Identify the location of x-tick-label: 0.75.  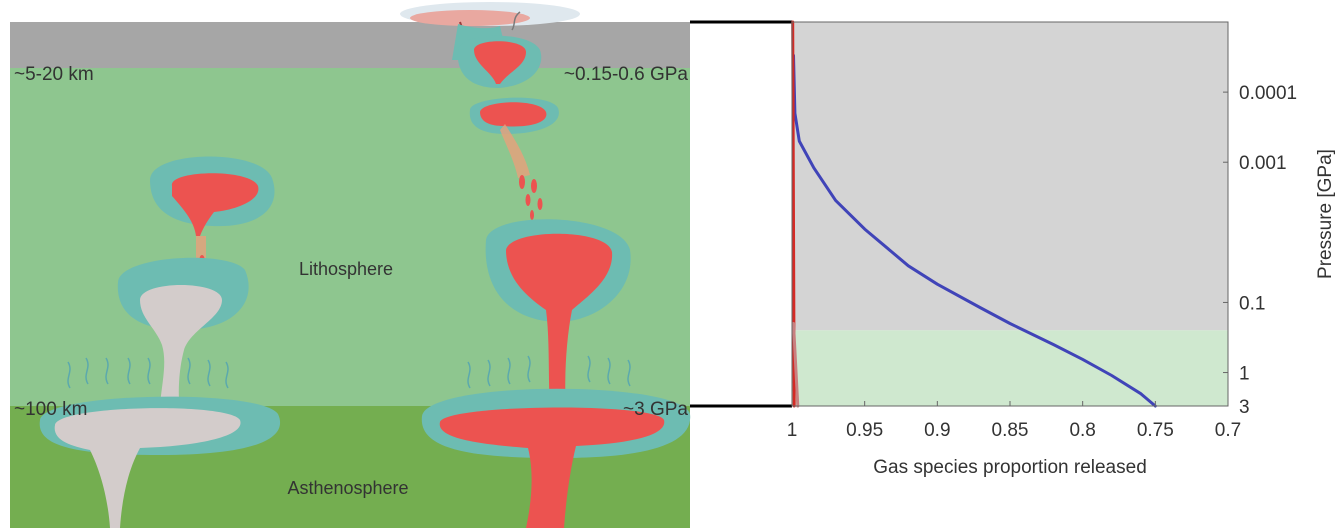
(1155, 430).